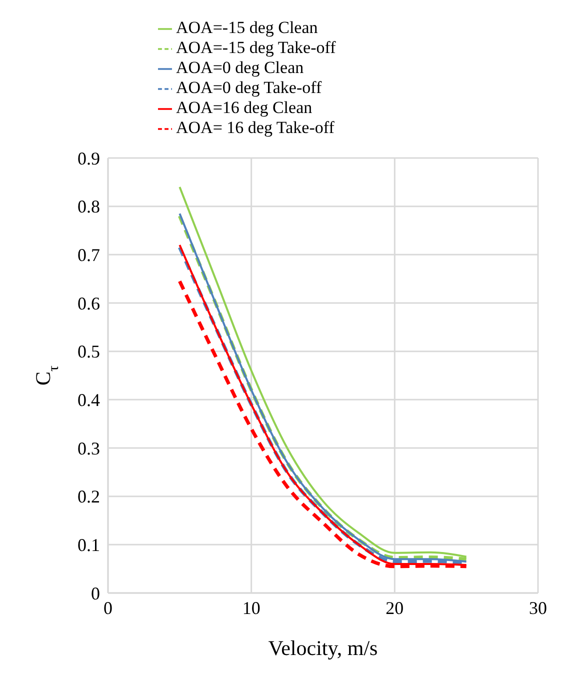 The width and height of the screenshot is (570, 681). Describe the element at coordinates (89, 255) in the screenshot. I see `y-tick-label: 0.7` at that location.